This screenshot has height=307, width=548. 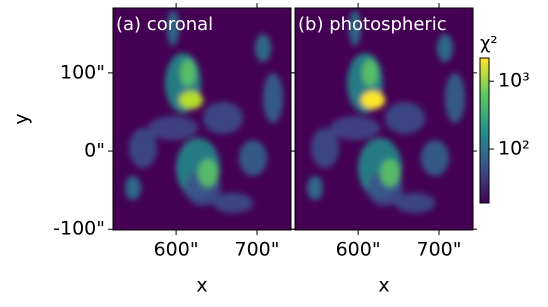 What do you see at coordinates (22, 118) in the screenshot?
I see `y-axis-label: y` at bounding box center [22, 118].